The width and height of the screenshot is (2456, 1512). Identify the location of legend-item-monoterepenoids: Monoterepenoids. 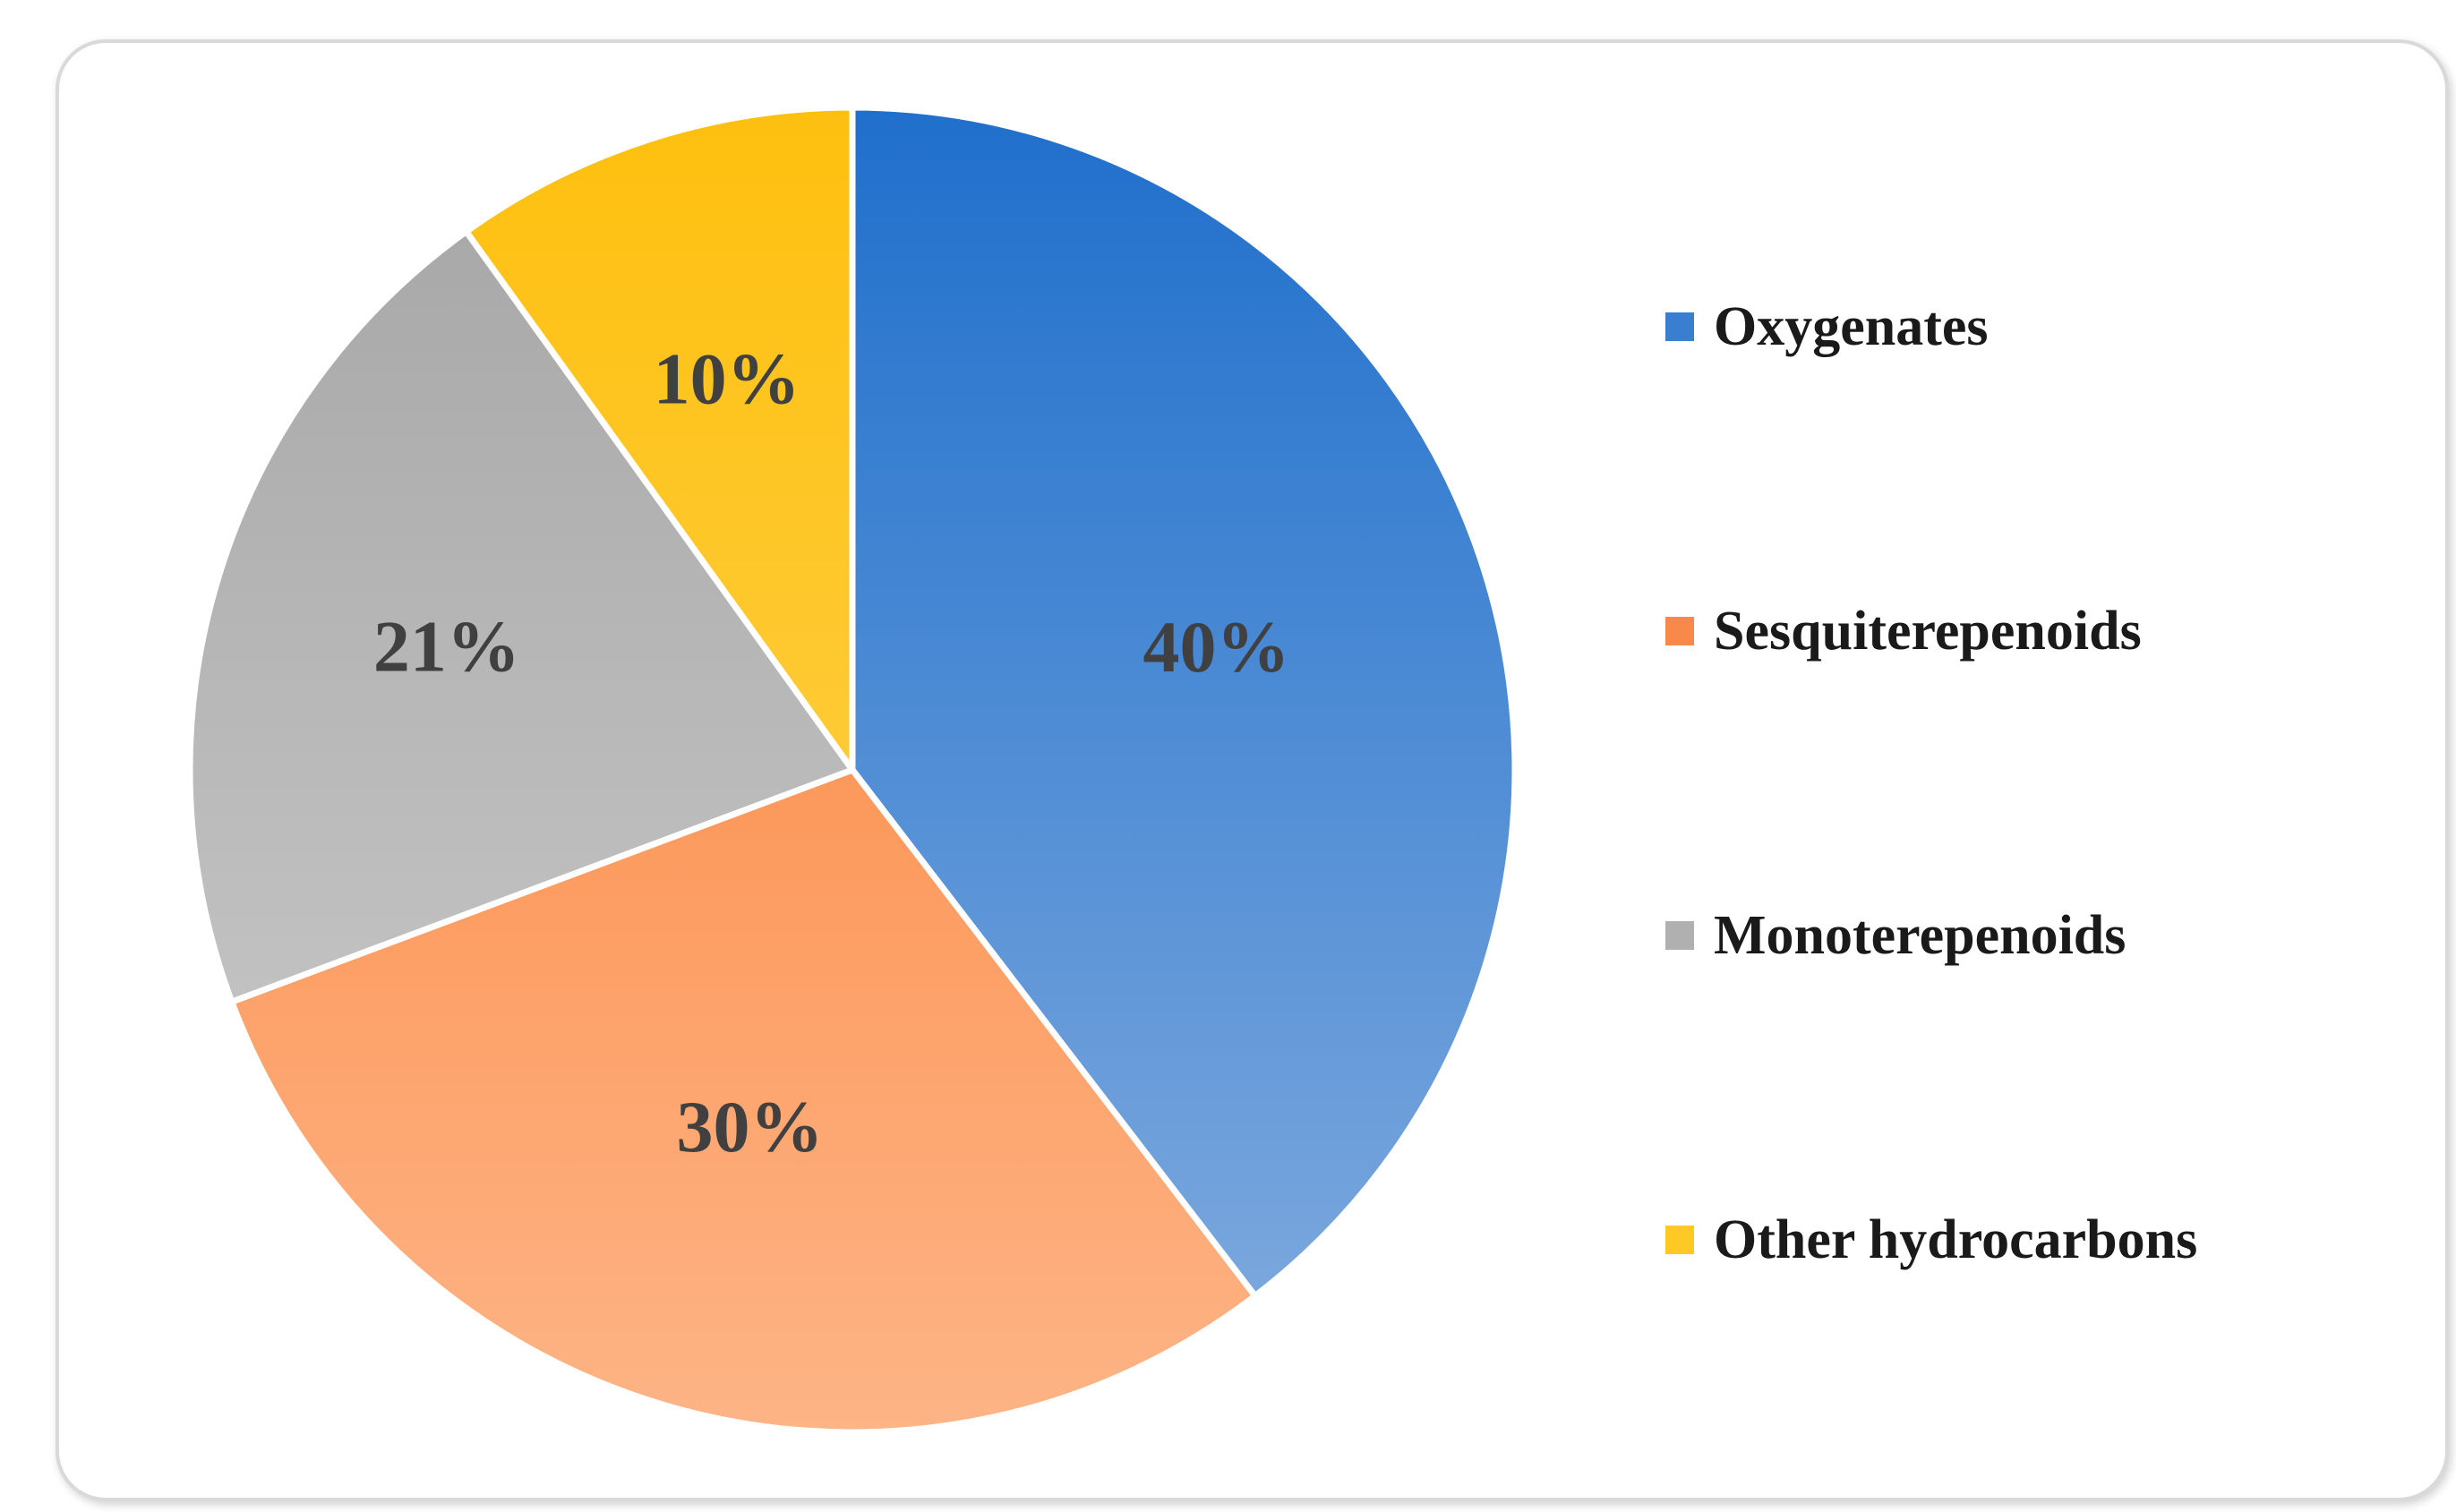
(1895, 935).